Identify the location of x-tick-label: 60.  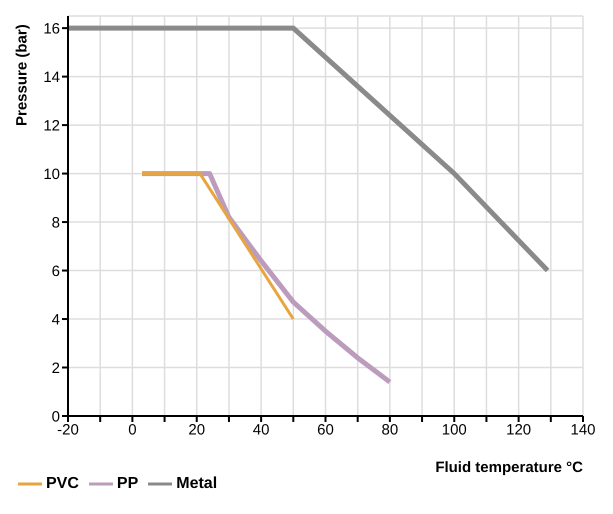
(325, 430).